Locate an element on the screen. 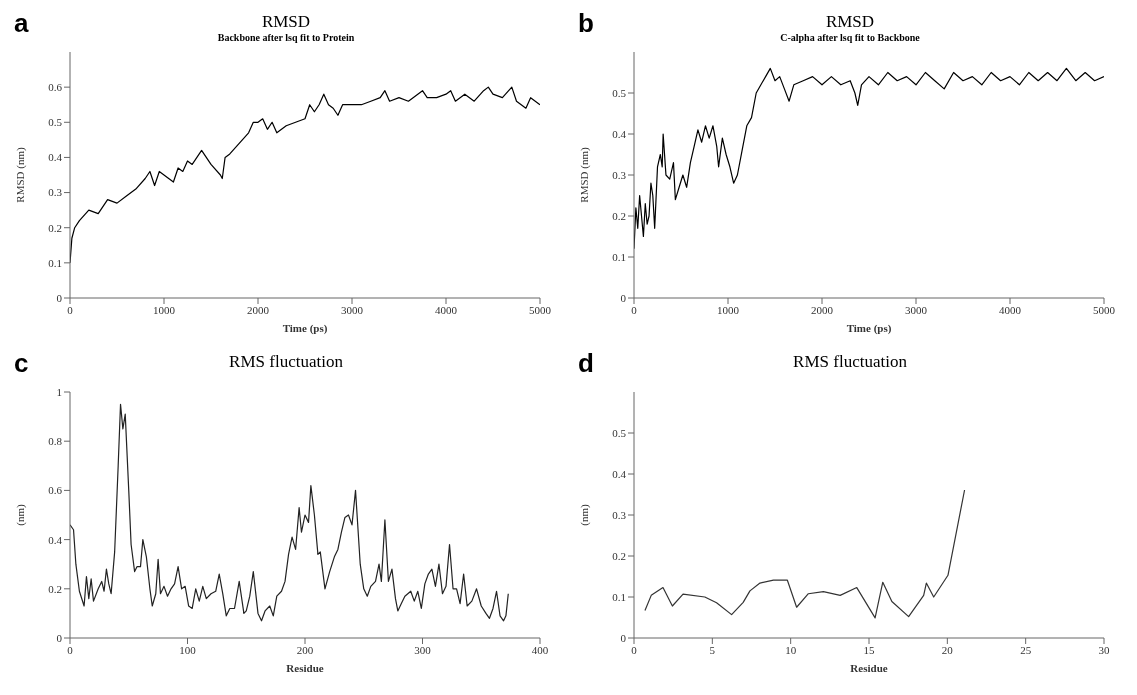 The image size is (1137, 695). x-tick-label: 20 is located at coordinates (947, 649).